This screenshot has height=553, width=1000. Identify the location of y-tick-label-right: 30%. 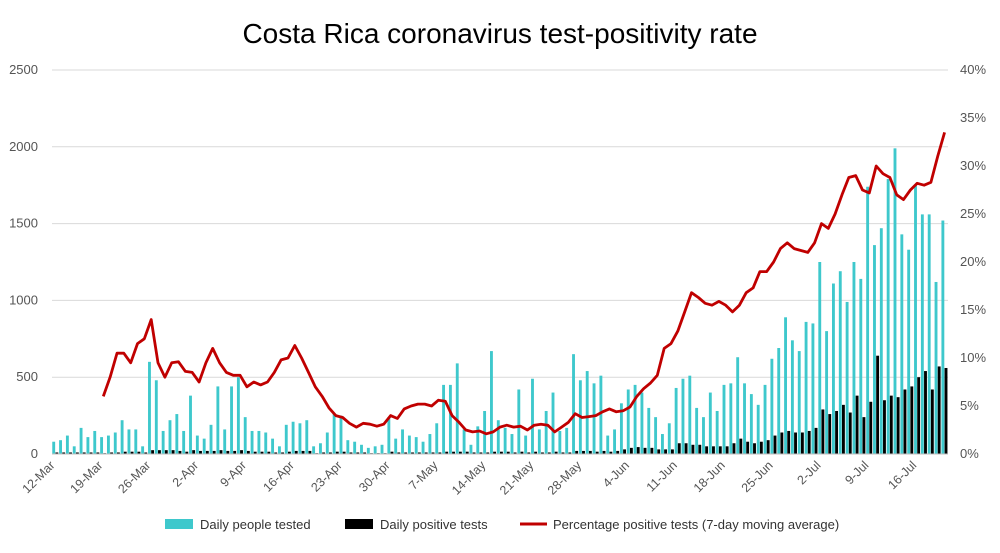
(973, 165).